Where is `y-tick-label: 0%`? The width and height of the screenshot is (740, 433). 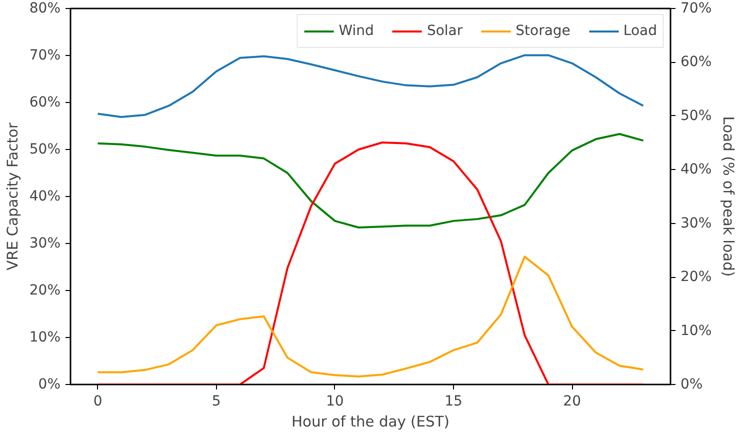 y-tick-label: 0% is located at coordinates (49, 384).